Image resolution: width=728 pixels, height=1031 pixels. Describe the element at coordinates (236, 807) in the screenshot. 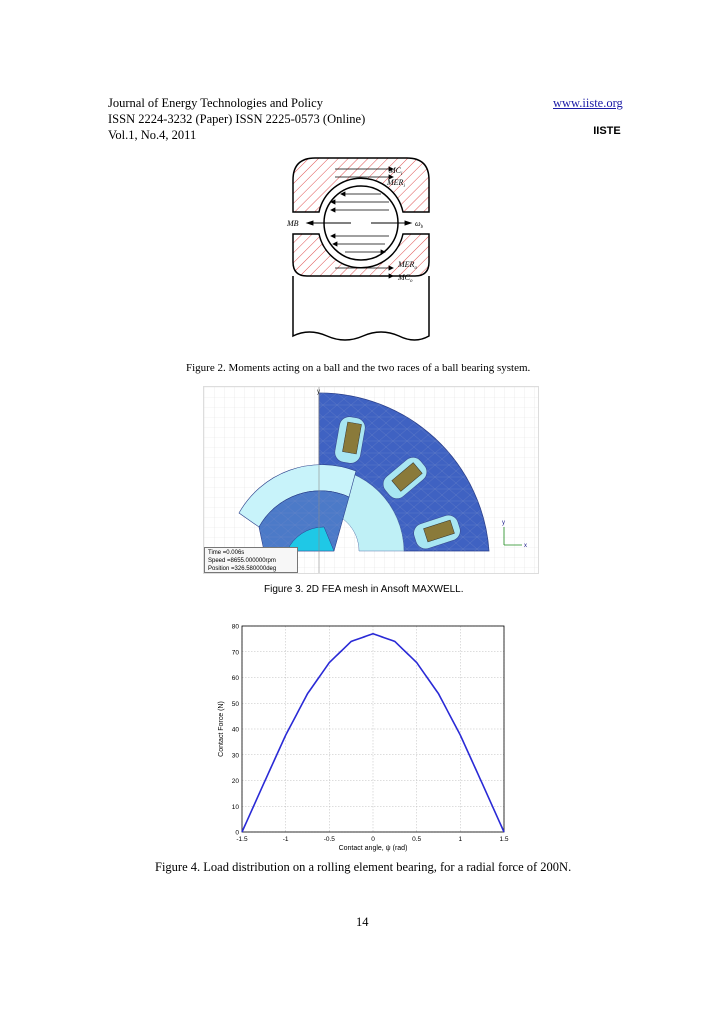

I see `y-tick-label: 10` at that location.